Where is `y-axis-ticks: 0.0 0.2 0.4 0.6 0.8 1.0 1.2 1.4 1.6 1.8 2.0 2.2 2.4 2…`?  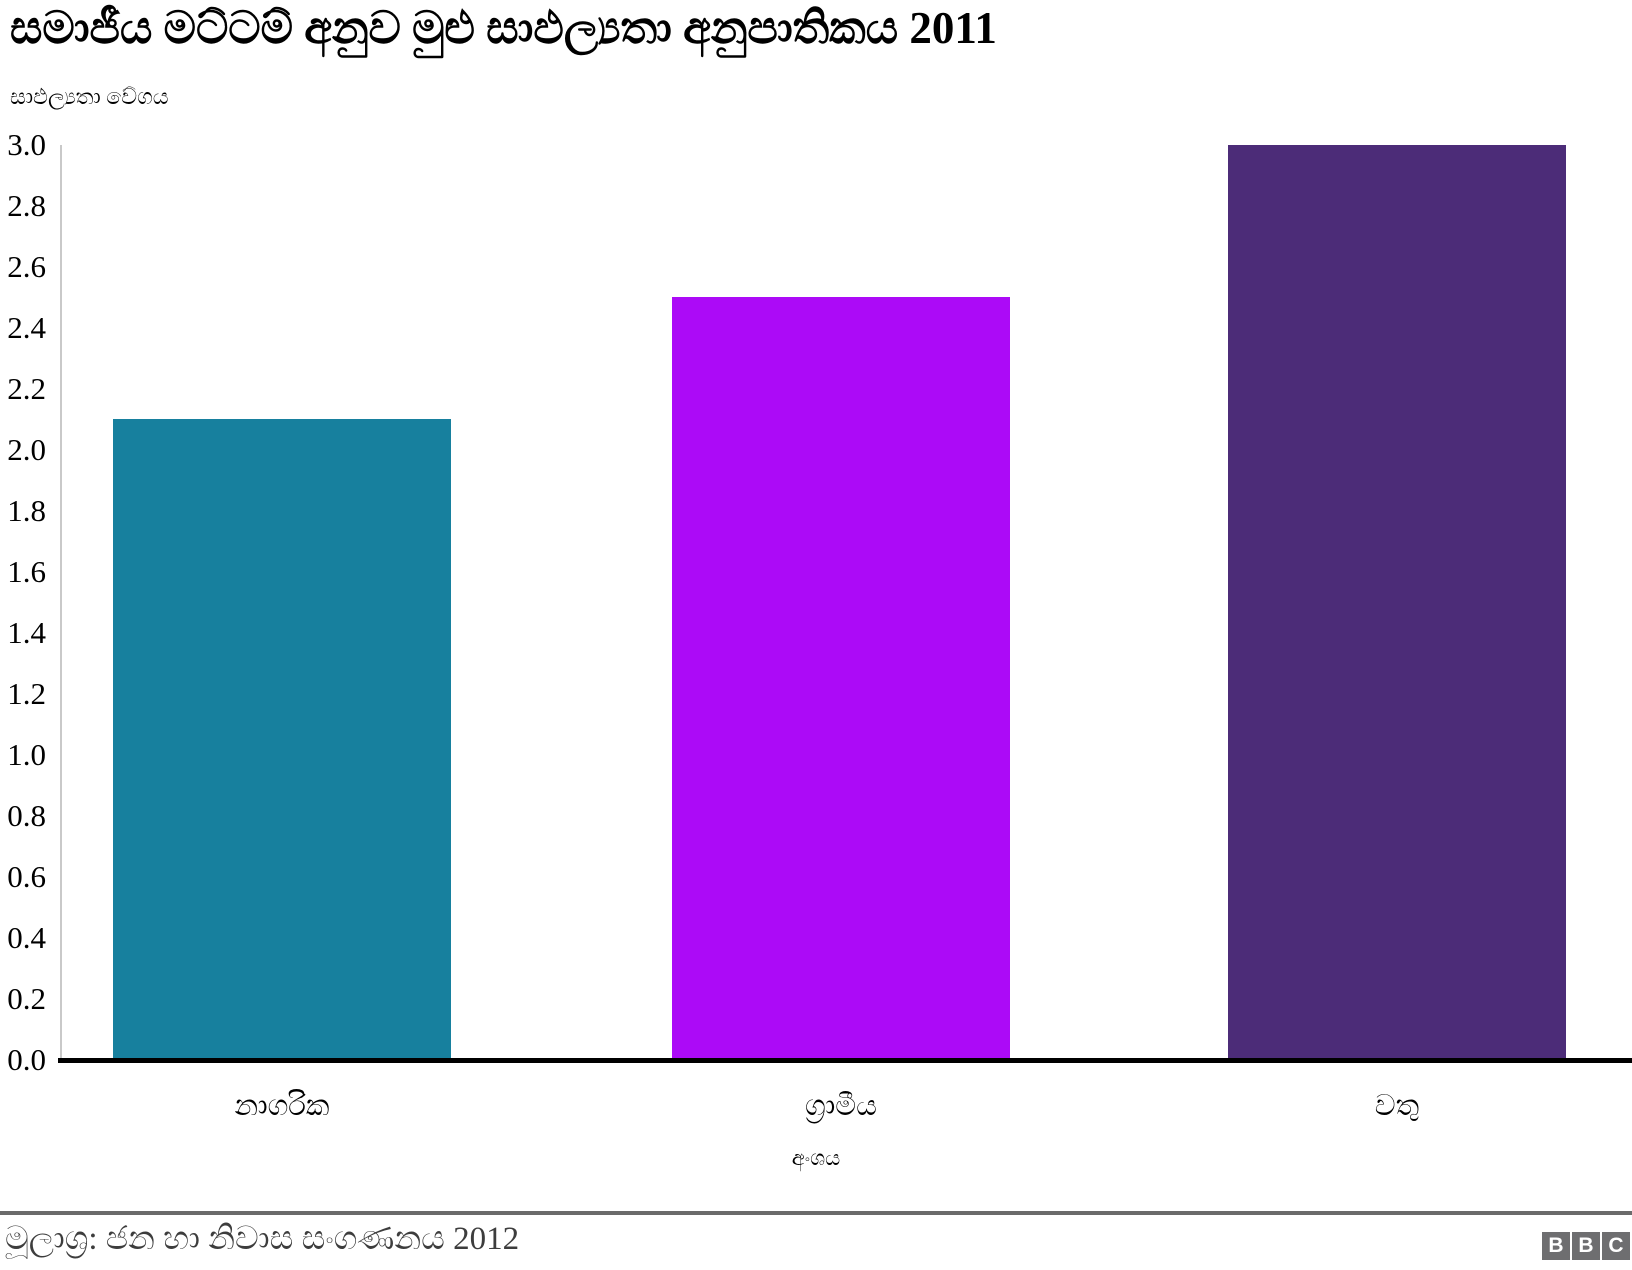
y-axis-ticks: 0.0 0.2 0.4 0.6 0.8 1.0 1.2 1.4 1.6 1.8 2.0 2.2 2.4 2… is located at coordinates (23, 602).